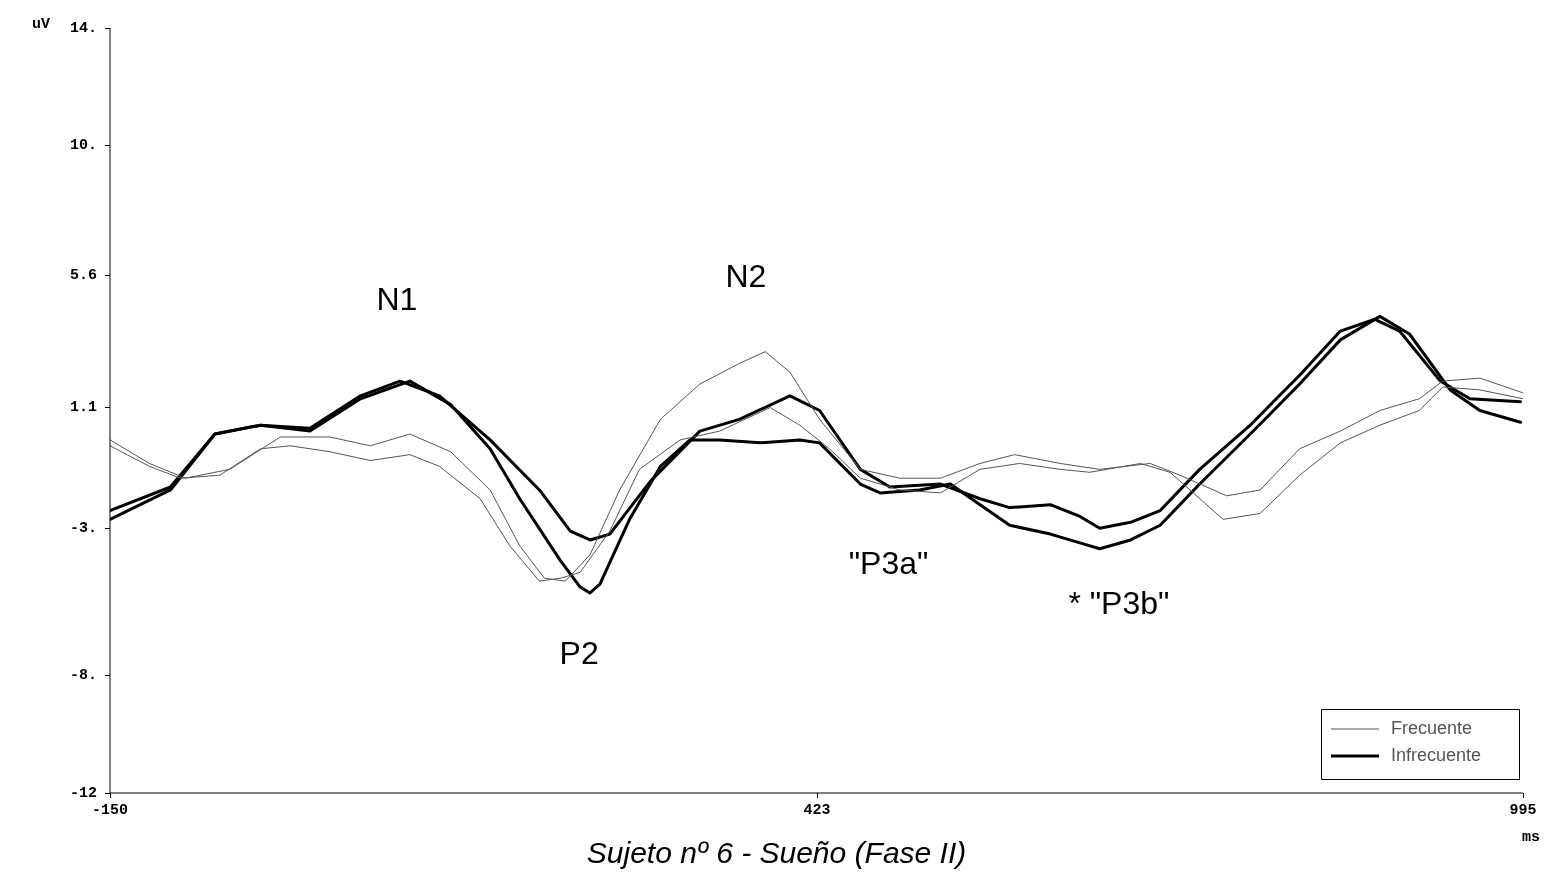 The width and height of the screenshot is (1560, 874). What do you see at coordinates (83, 793) in the screenshot?
I see `y-tick-label: -12` at bounding box center [83, 793].